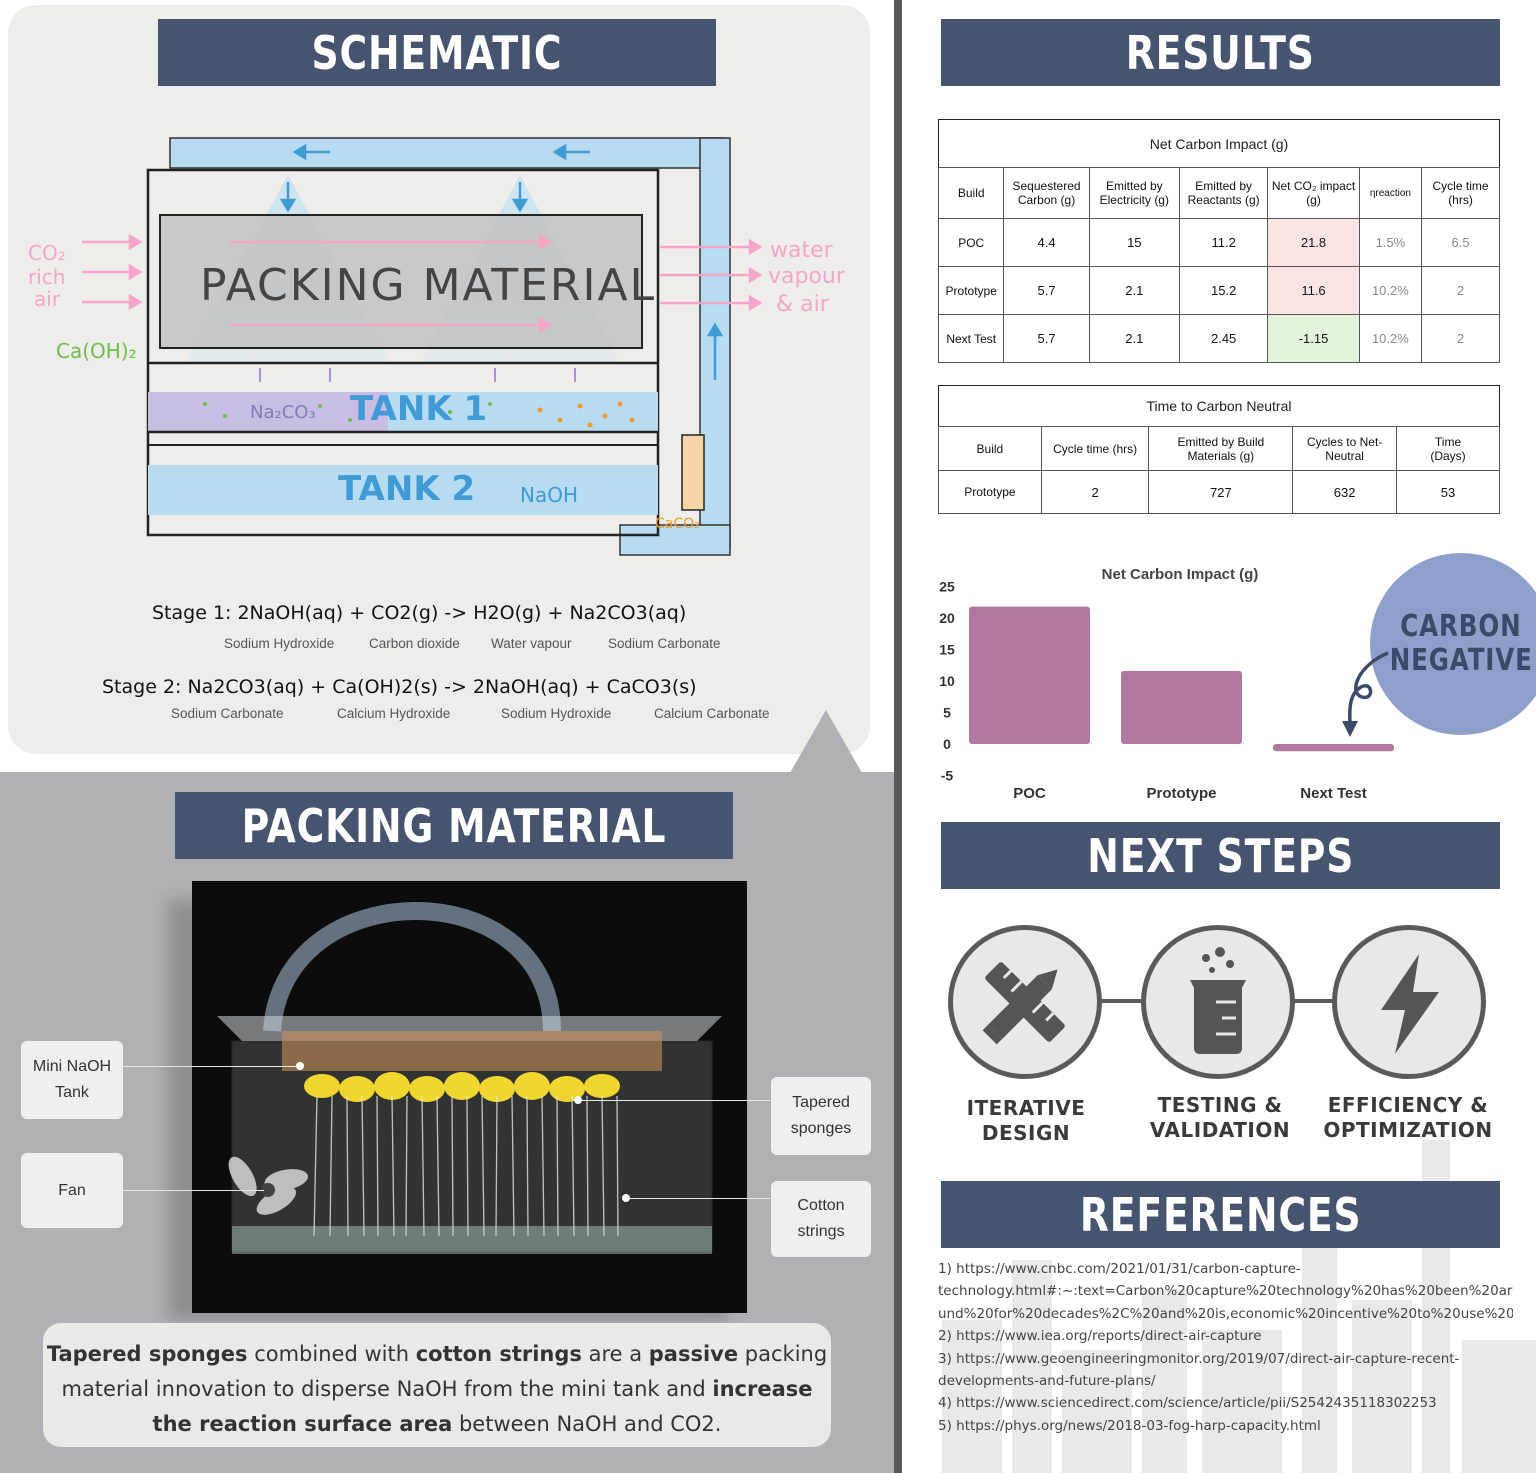 Image resolution: width=1536 pixels, height=1473 pixels. I want to click on stage1-label: Water vapour, so click(531, 643).